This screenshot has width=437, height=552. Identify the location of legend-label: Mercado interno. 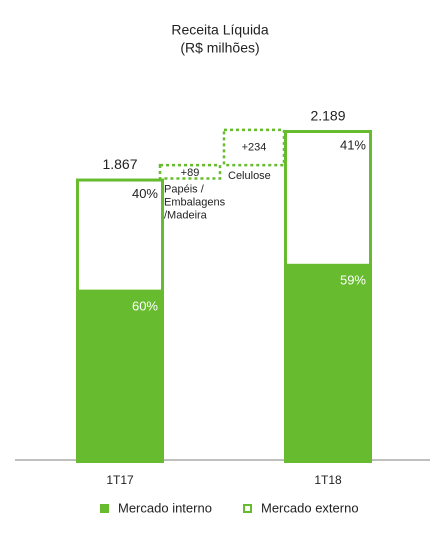
(165, 507).